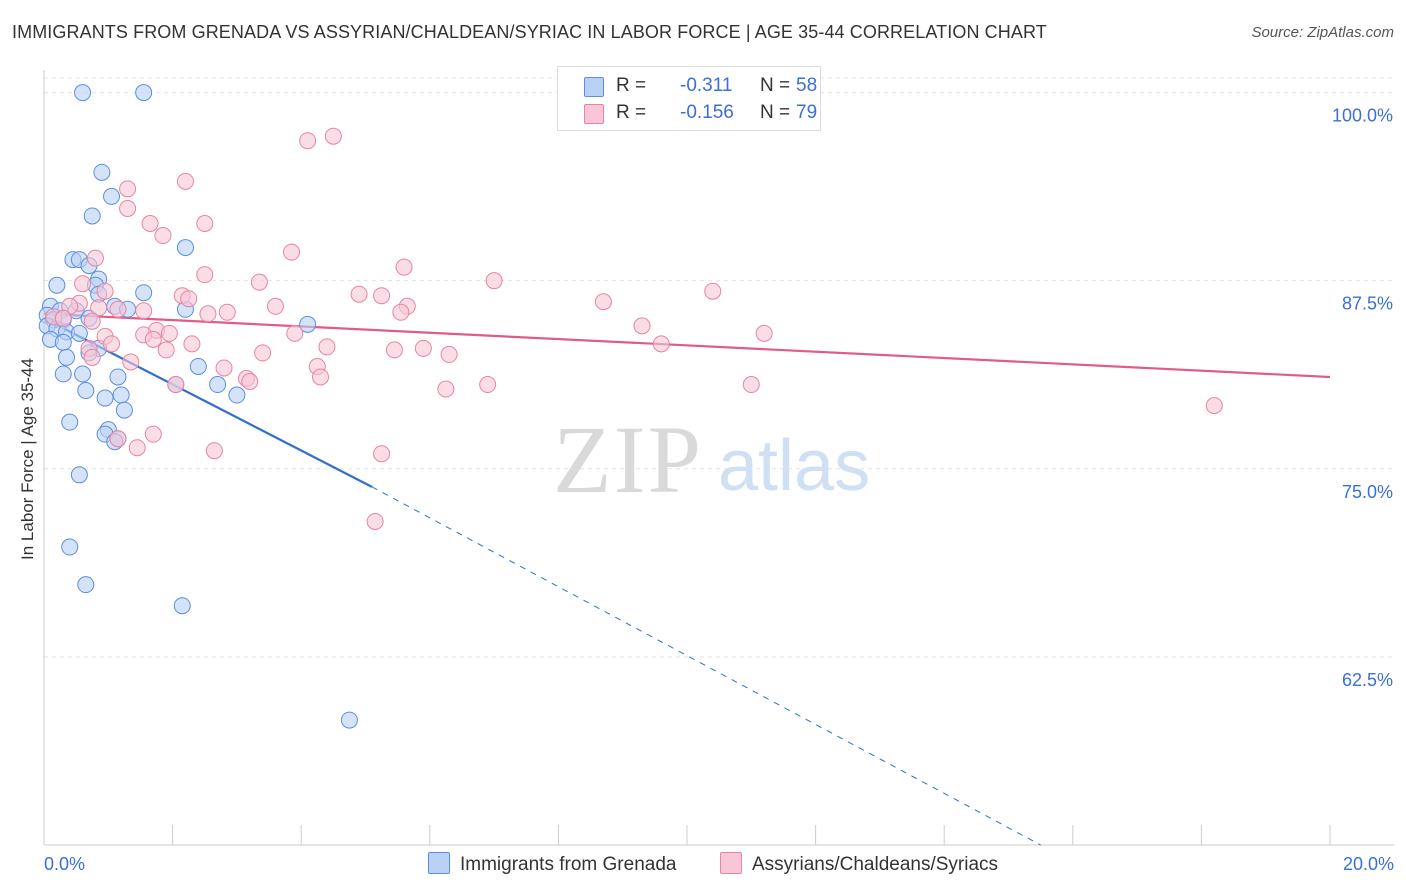 The height and width of the screenshot is (892, 1406). What do you see at coordinates (807, 112) in the screenshot?
I see `legend-n-value: 79` at bounding box center [807, 112].